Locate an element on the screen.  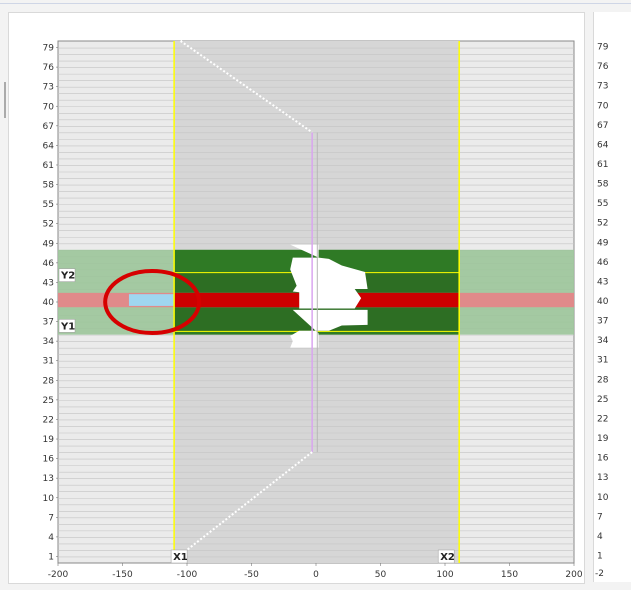
y-tick-label: 13 is located at coordinates (48, 479).